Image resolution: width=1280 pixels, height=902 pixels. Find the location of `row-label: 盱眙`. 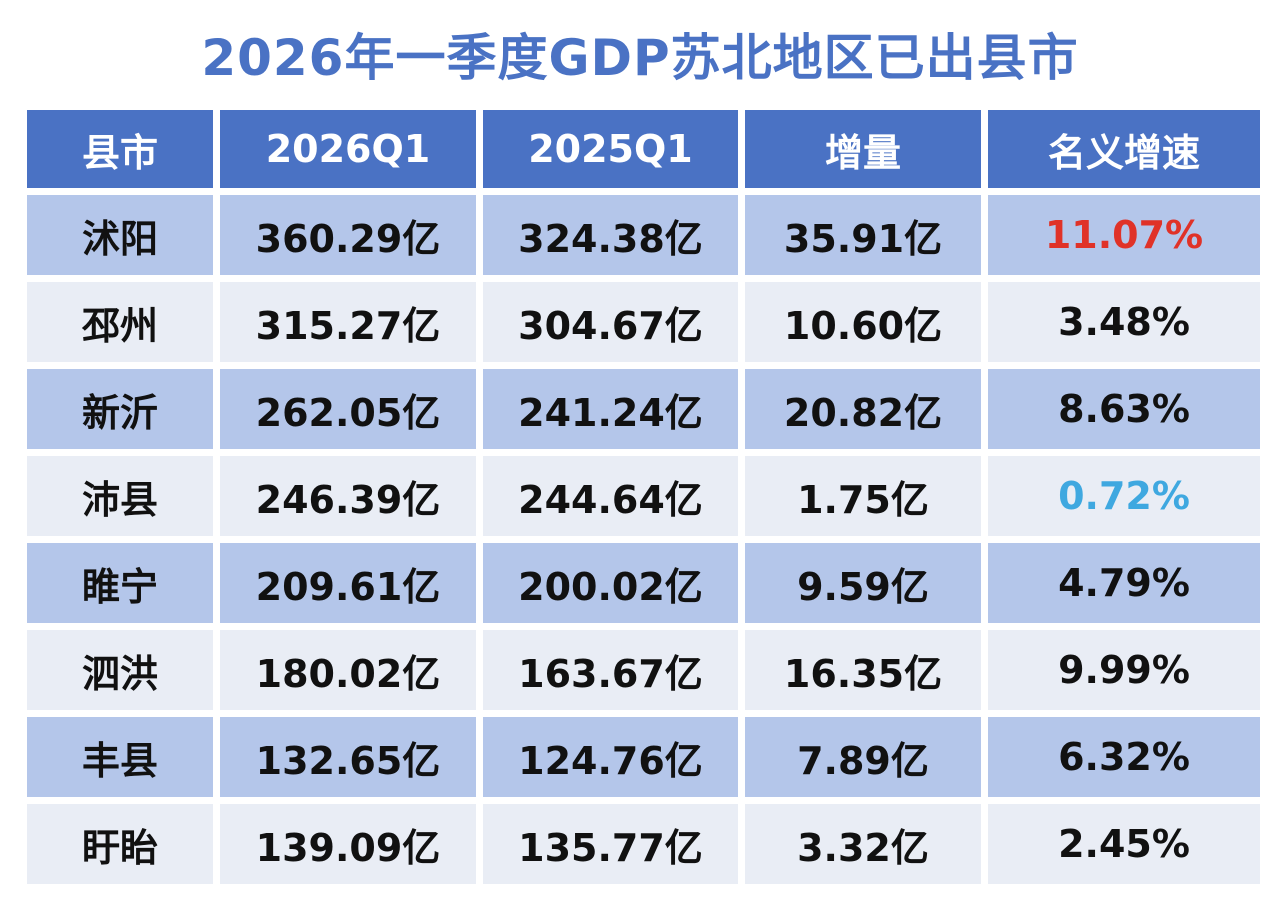

row-label: 盱眙 is located at coordinates (120, 844).